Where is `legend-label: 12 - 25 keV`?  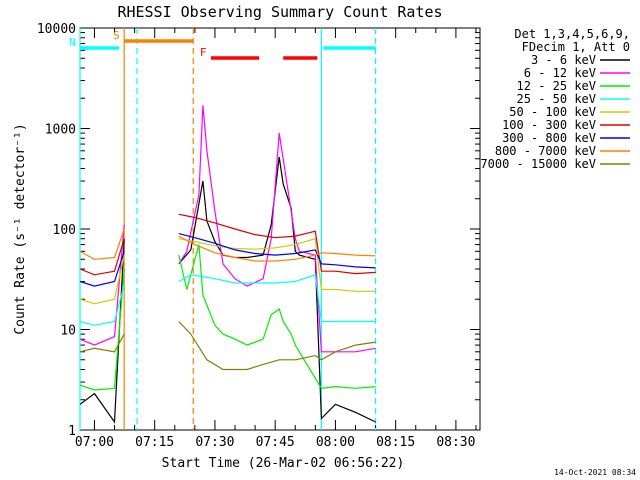 legend-label: 12 - 25 keV is located at coordinates (556, 86).